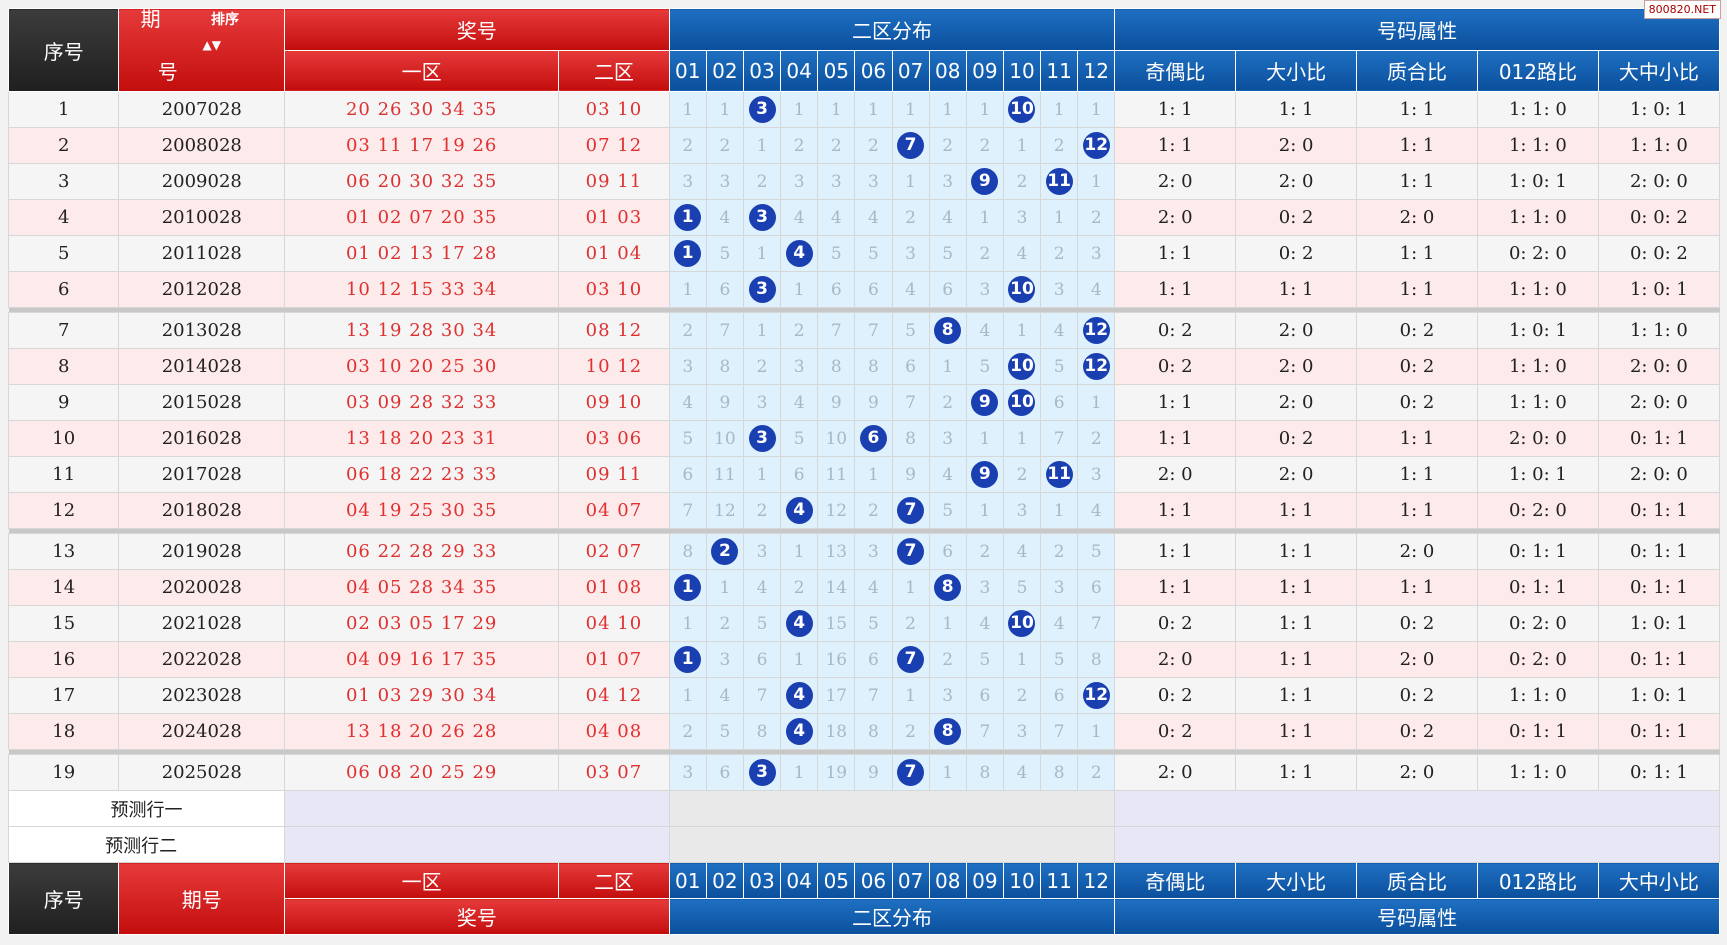 The width and height of the screenshot is (1727, 945). Describe the element at coordinates (422, 623) in the screenshot. I see `row-zone1-numbers: 02 03 05 17 29` at that location.